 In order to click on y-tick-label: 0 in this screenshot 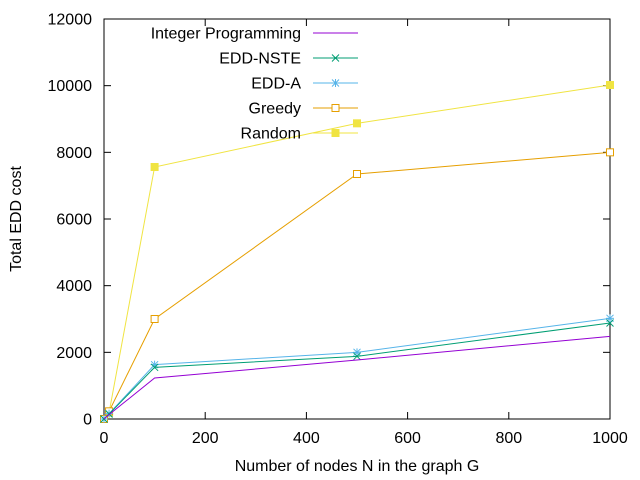, I will do `click(87, 420)`.